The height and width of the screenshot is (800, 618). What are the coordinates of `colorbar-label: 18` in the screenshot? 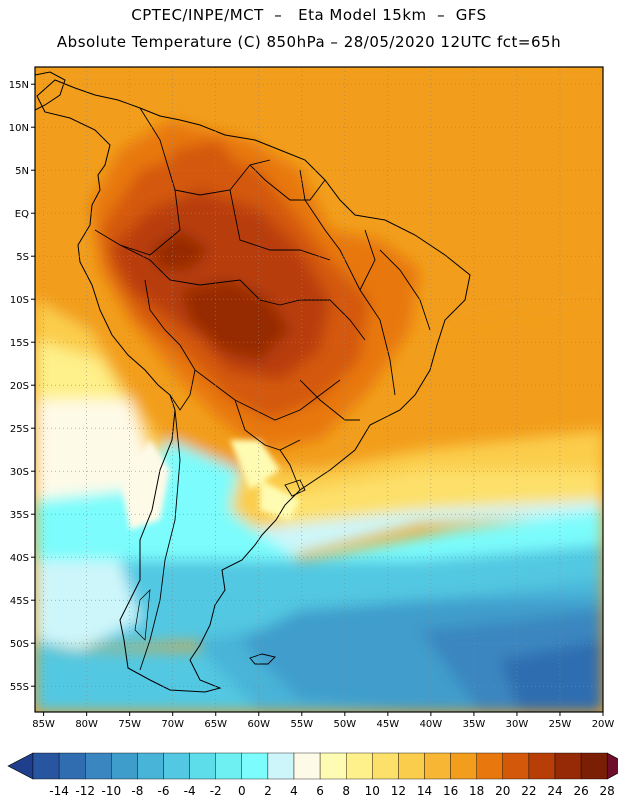 It's located at (476, 791).